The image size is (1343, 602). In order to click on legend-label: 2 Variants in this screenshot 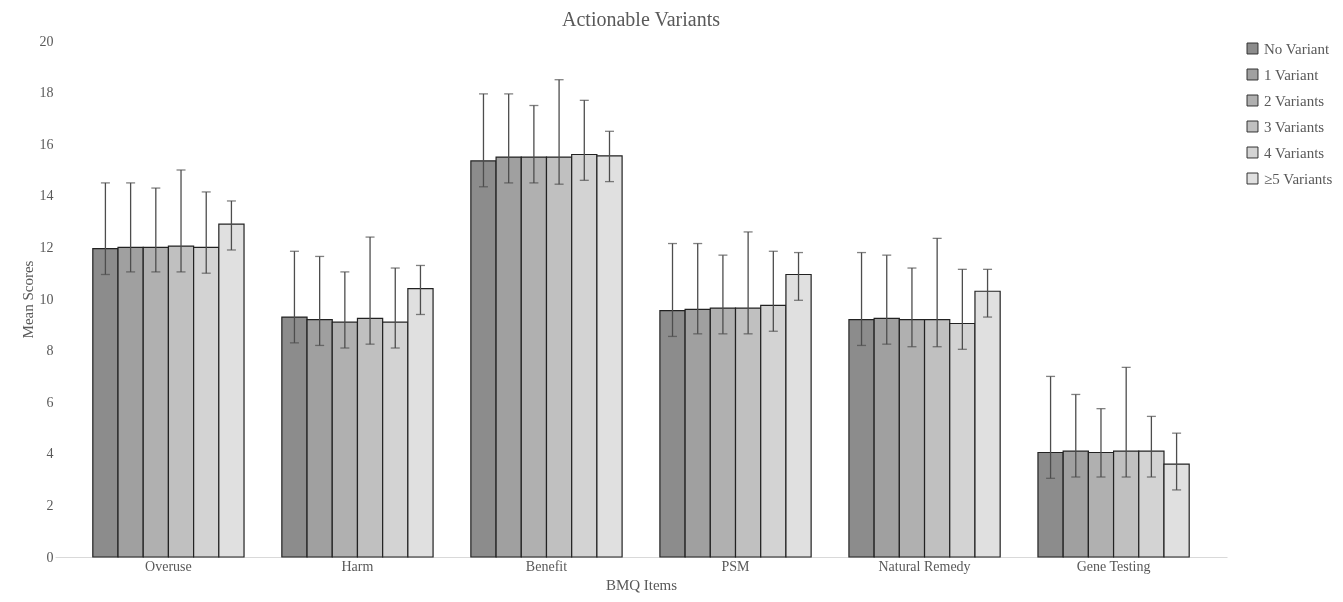, I will do `click(1294, 100)`.